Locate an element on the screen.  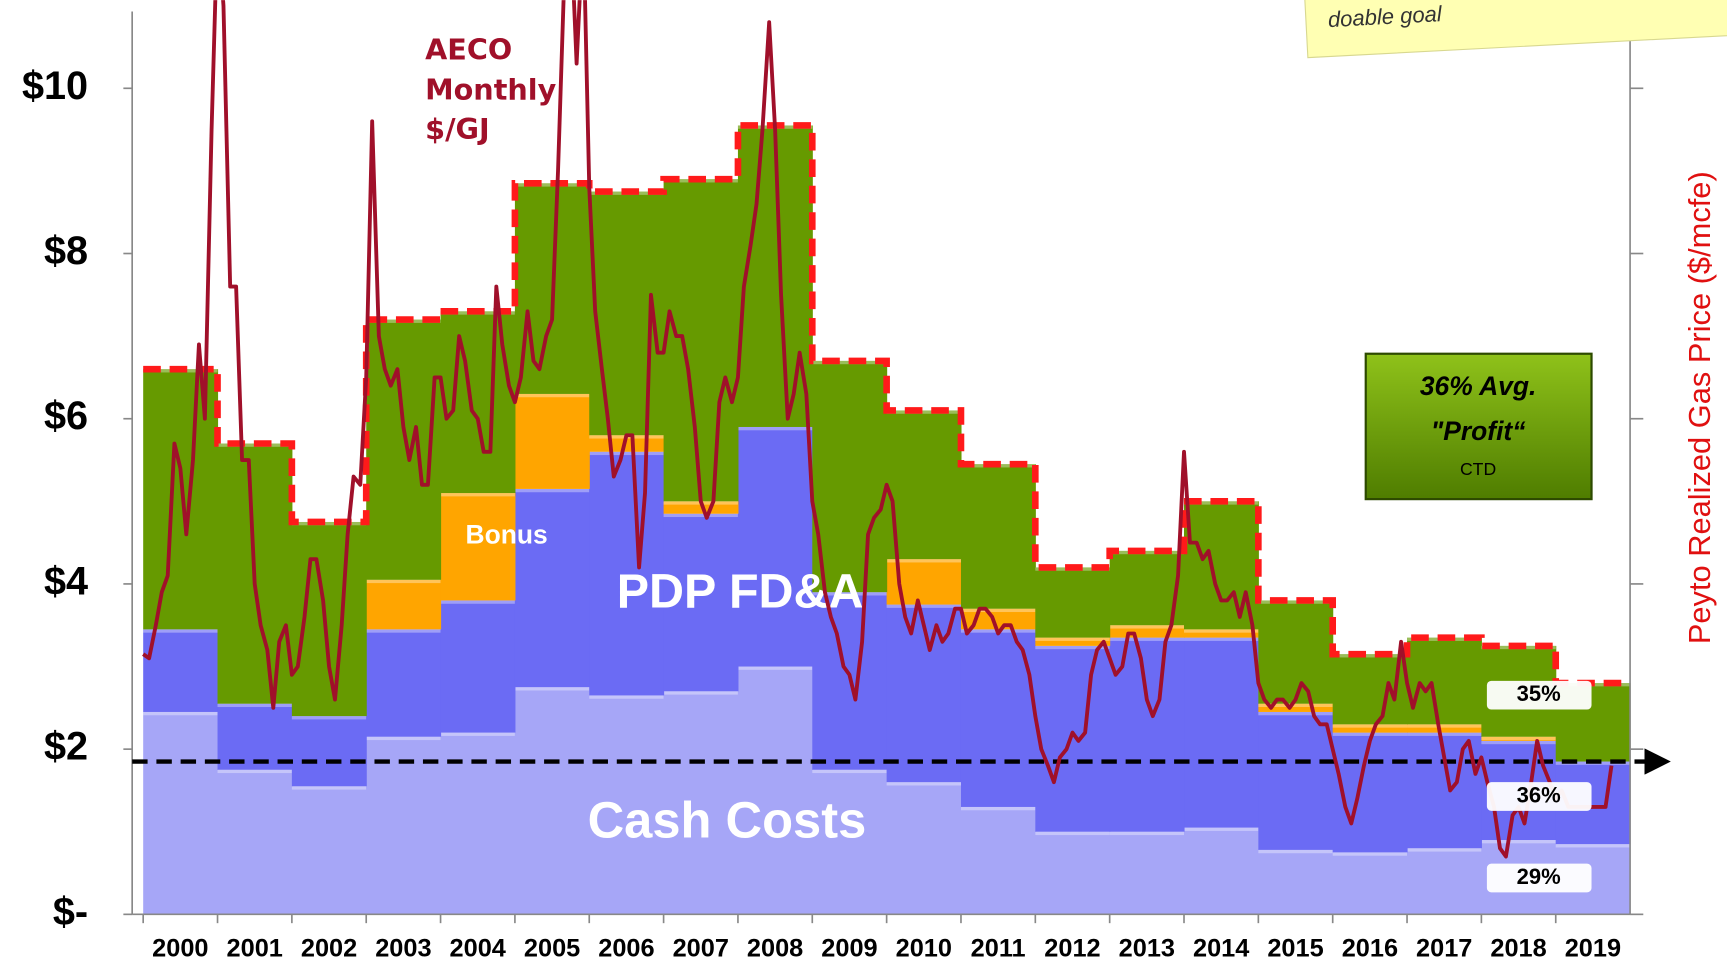
x-tick-label: 2008 is located at coordinates (775, 948).